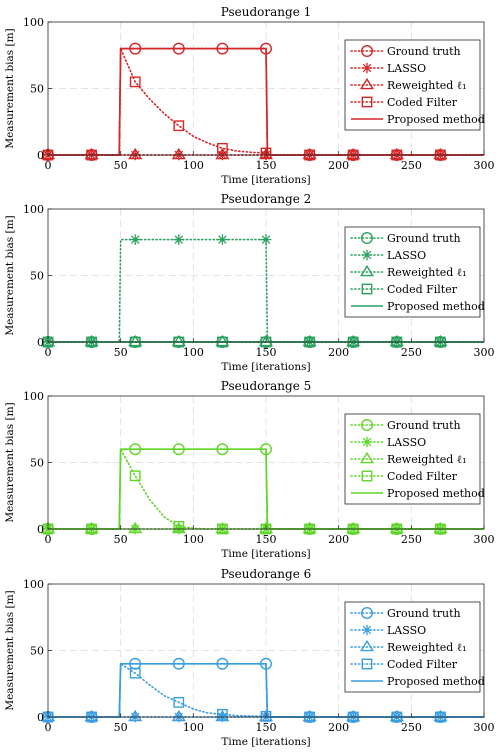 The image size is (500, 755). Describe the element at coordinates (121, 165) in the screenshot. I see `x-tick-label: 50` at that location.